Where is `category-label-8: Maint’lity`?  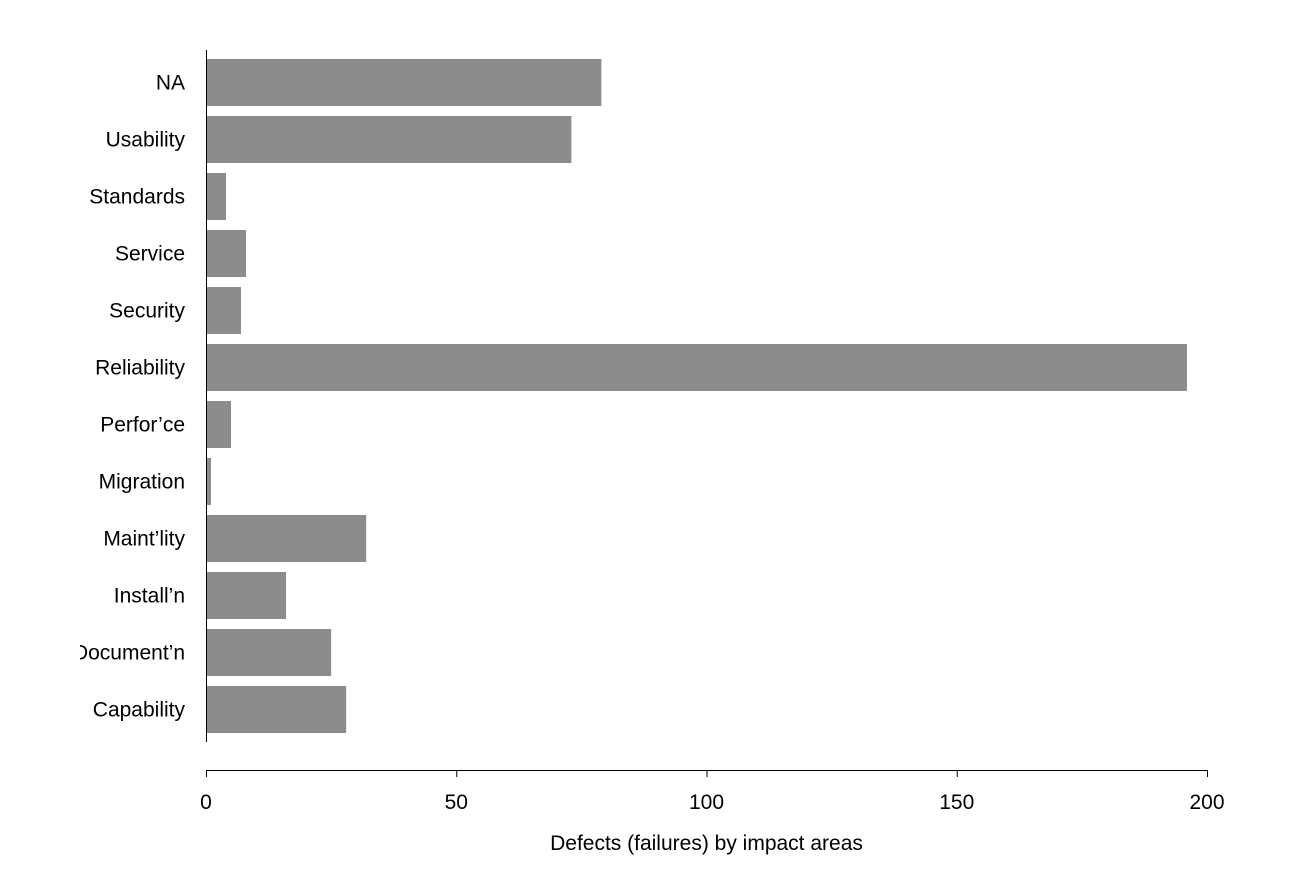
category-label-8: Maint’lity is located at coordinates (144, 539).